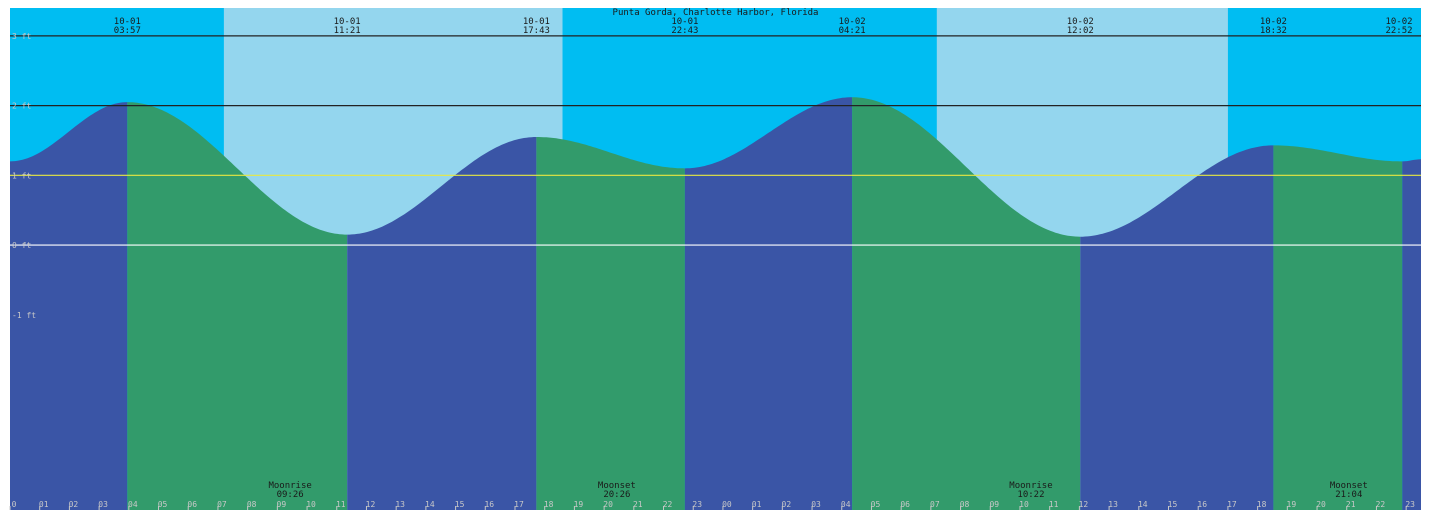 The image size is (1429, 517). Describe the element at coordinates (716, 13) in the screenshot. I see `chart-title: Punta Gorda, Charlotte Harbor, Florida` at that location.